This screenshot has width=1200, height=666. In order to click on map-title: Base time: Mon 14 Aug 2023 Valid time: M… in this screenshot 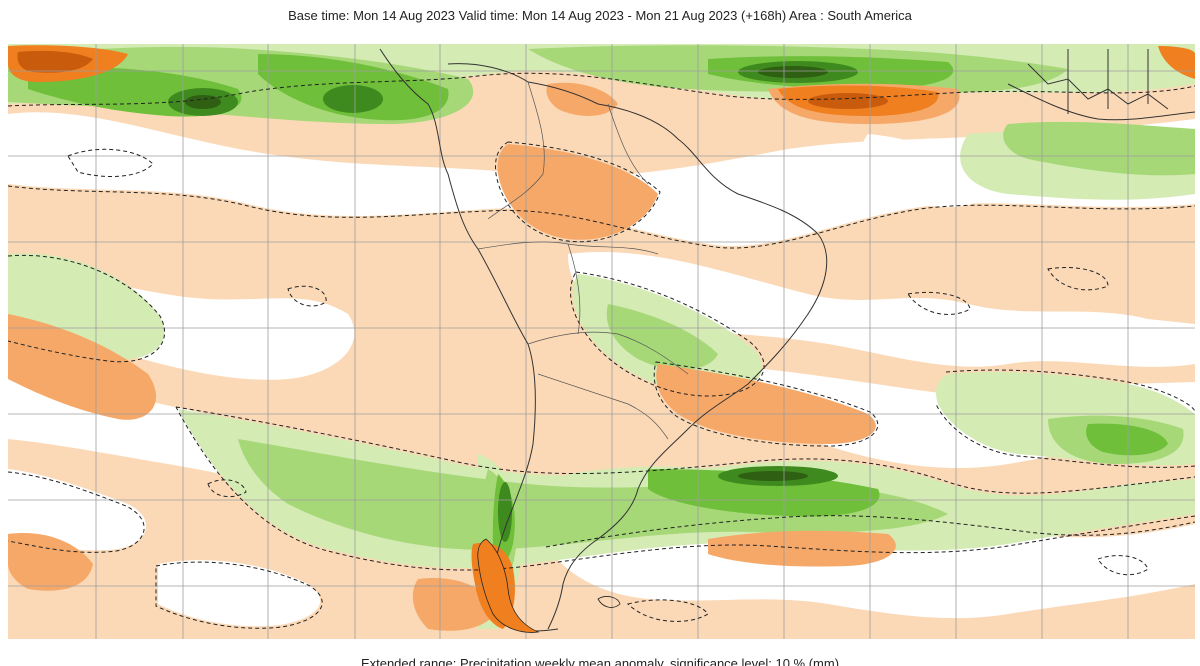, I will do `click(600, 15)`.